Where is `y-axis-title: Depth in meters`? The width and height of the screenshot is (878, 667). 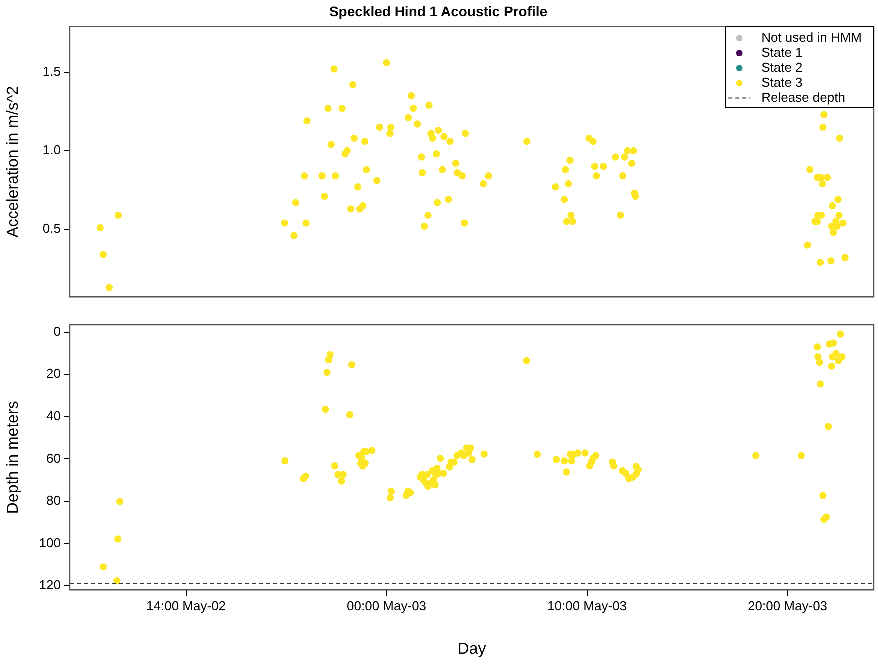 y-axis-title: Depth in meters is located at coordinates (13, 457).